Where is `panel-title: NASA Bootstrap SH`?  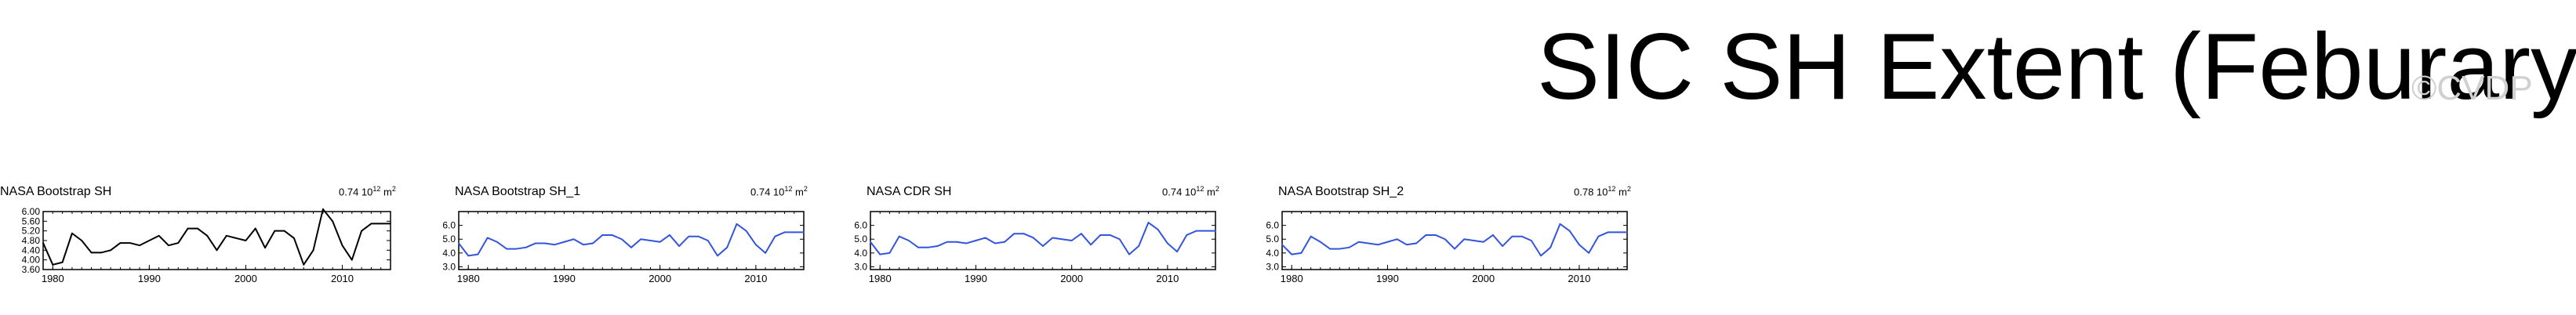 panel-title: NASA Bootstrap SH is located at coordinates (56, 191).